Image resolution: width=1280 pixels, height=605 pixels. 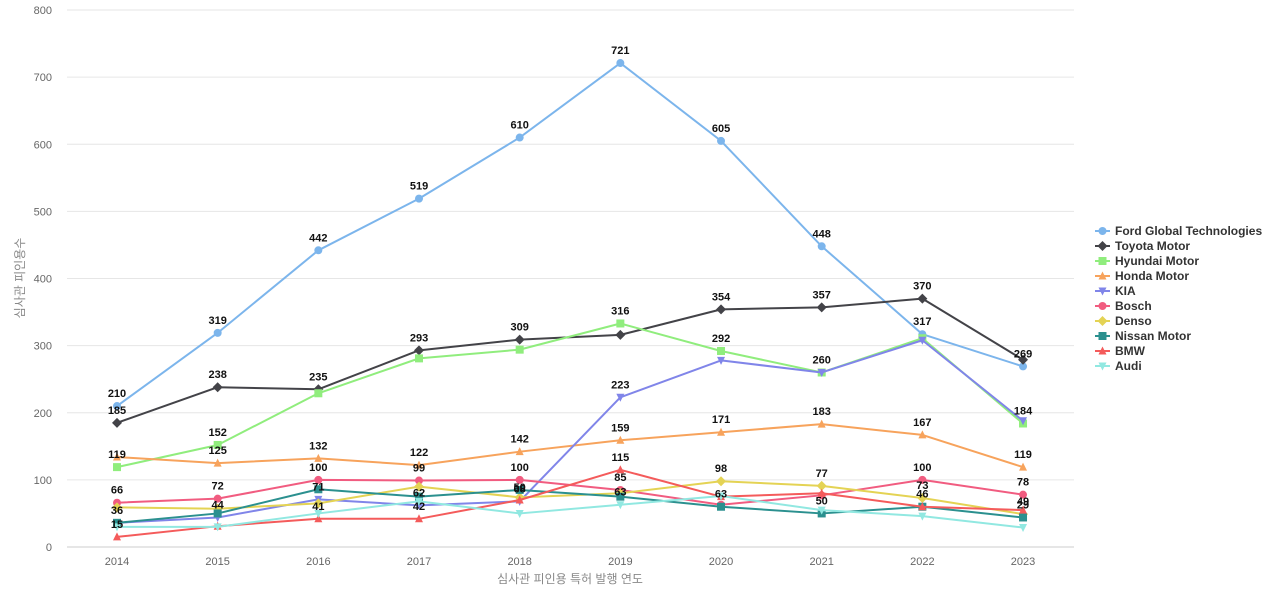 What do you see at coordinates (1133, 306) in the screenshot?
I see `legend-label: Bosch` at bounding box center [1133, 306].